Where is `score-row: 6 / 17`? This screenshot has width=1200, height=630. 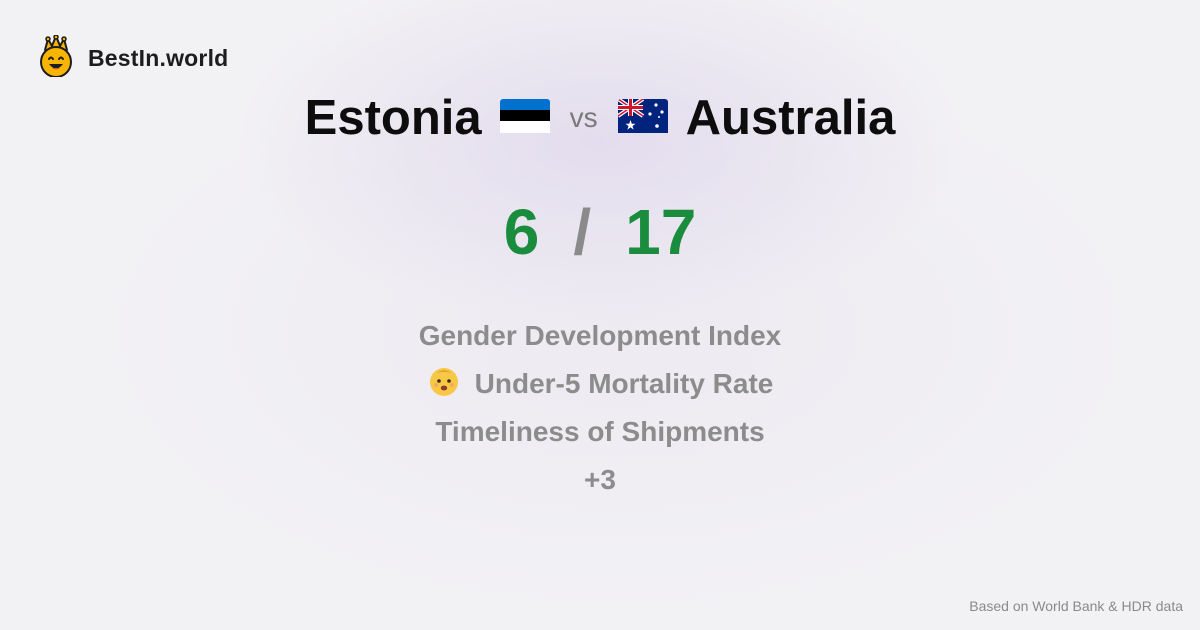
score-row: 6 / 17 is located at coordinates (600, 232).